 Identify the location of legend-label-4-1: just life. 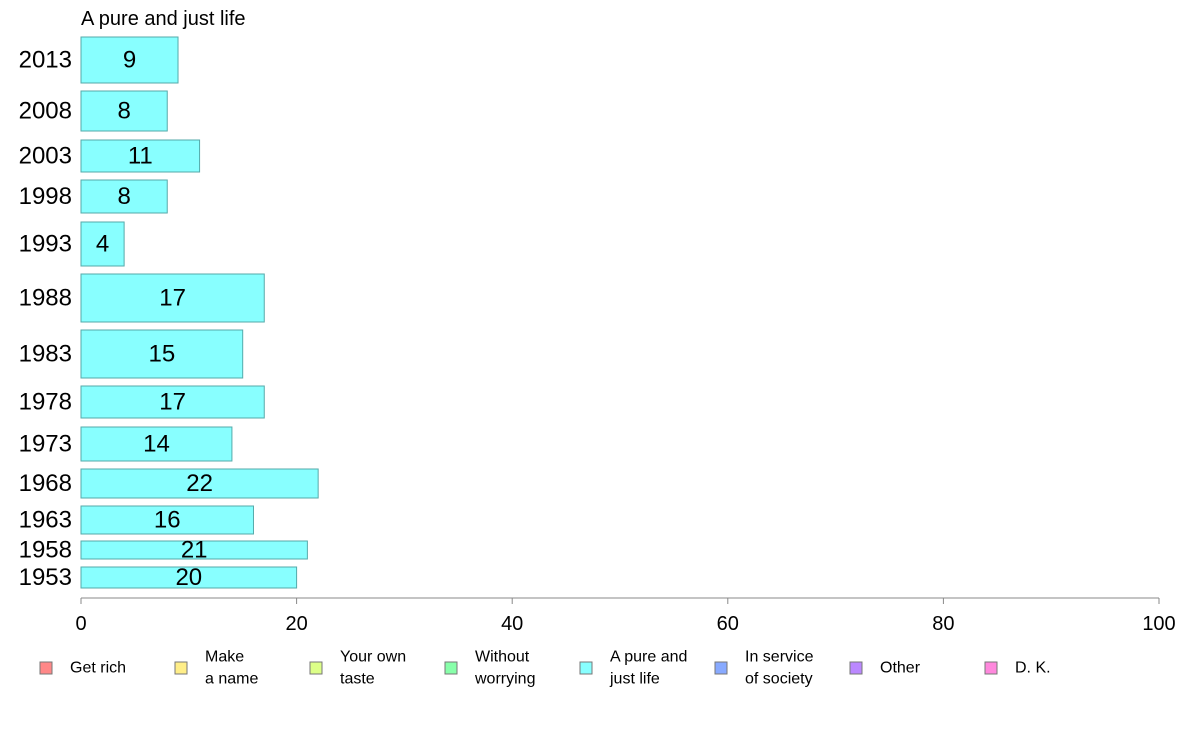
(634, 679).